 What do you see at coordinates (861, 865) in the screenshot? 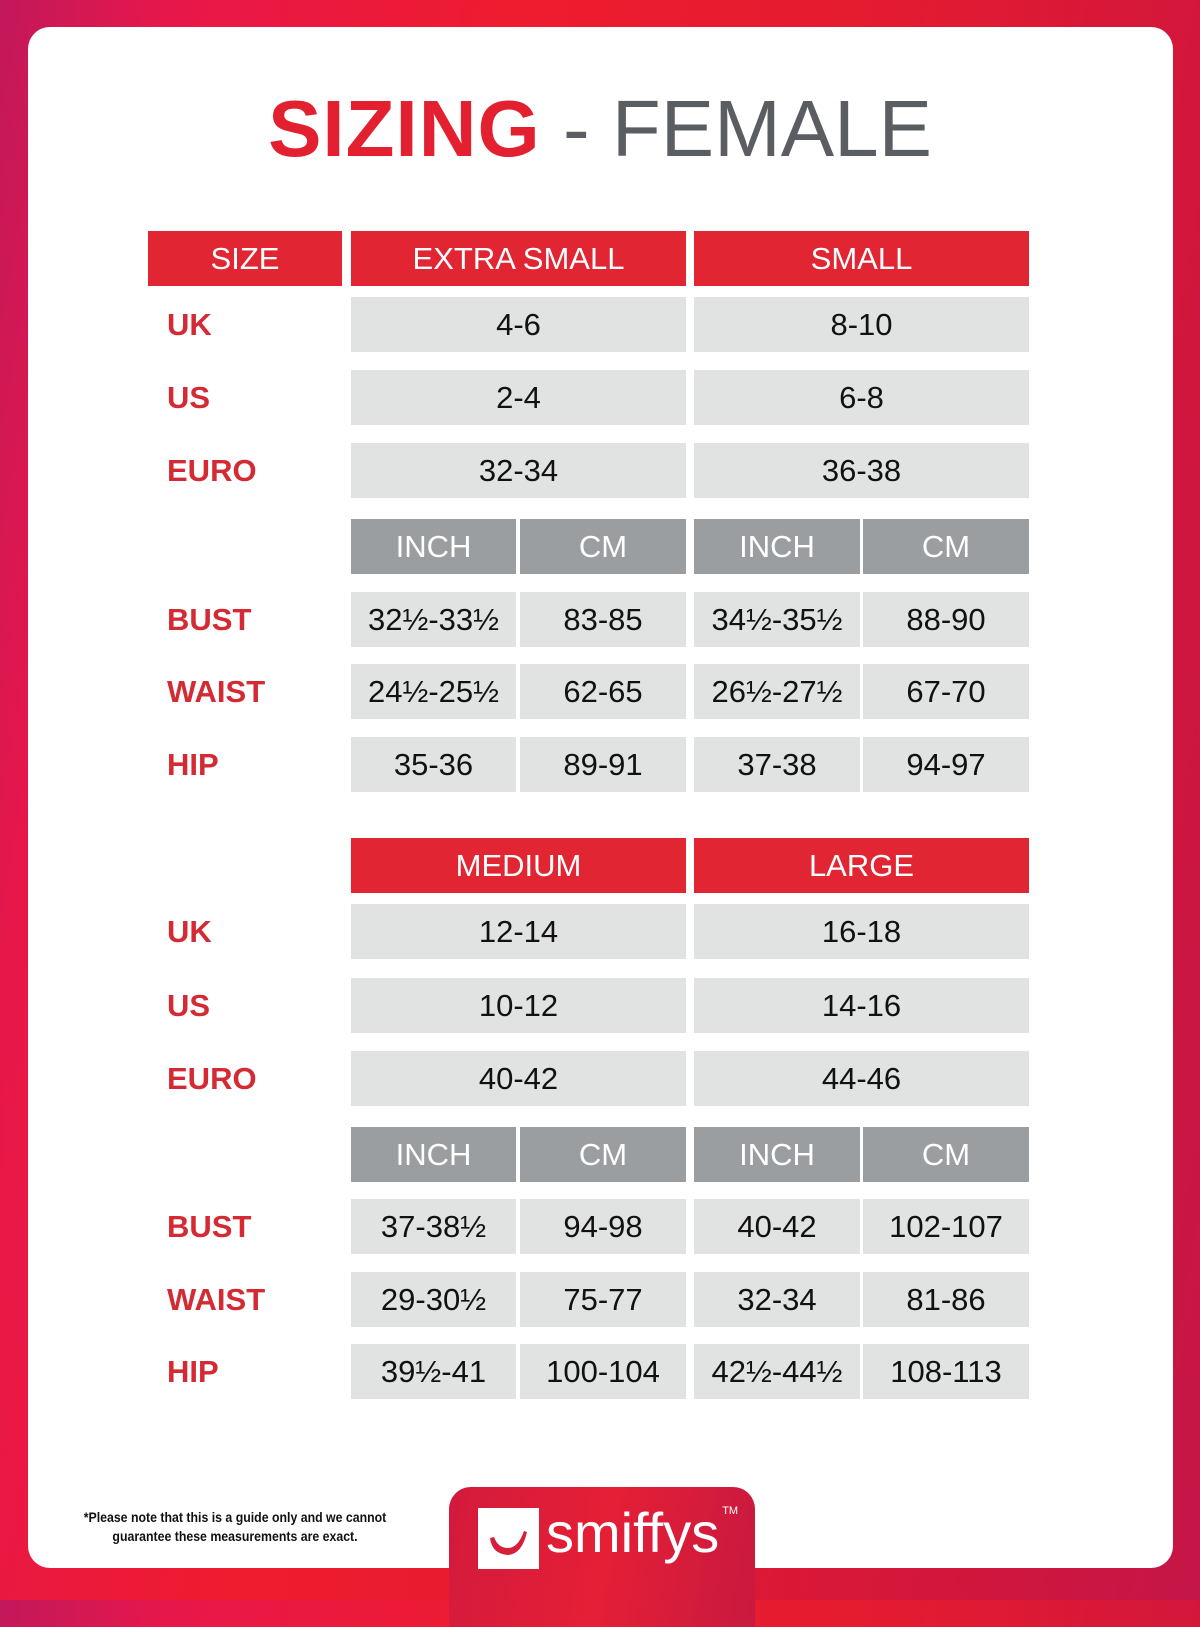
I see `size-column-header: LARGE` at bounding box center [861, 865].